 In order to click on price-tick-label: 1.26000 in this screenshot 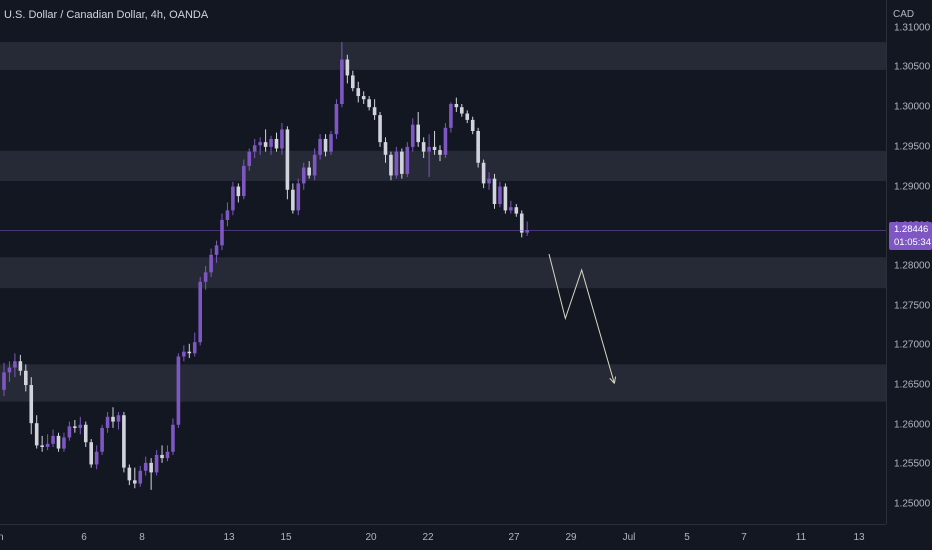, I will do `click(912, 425)`.